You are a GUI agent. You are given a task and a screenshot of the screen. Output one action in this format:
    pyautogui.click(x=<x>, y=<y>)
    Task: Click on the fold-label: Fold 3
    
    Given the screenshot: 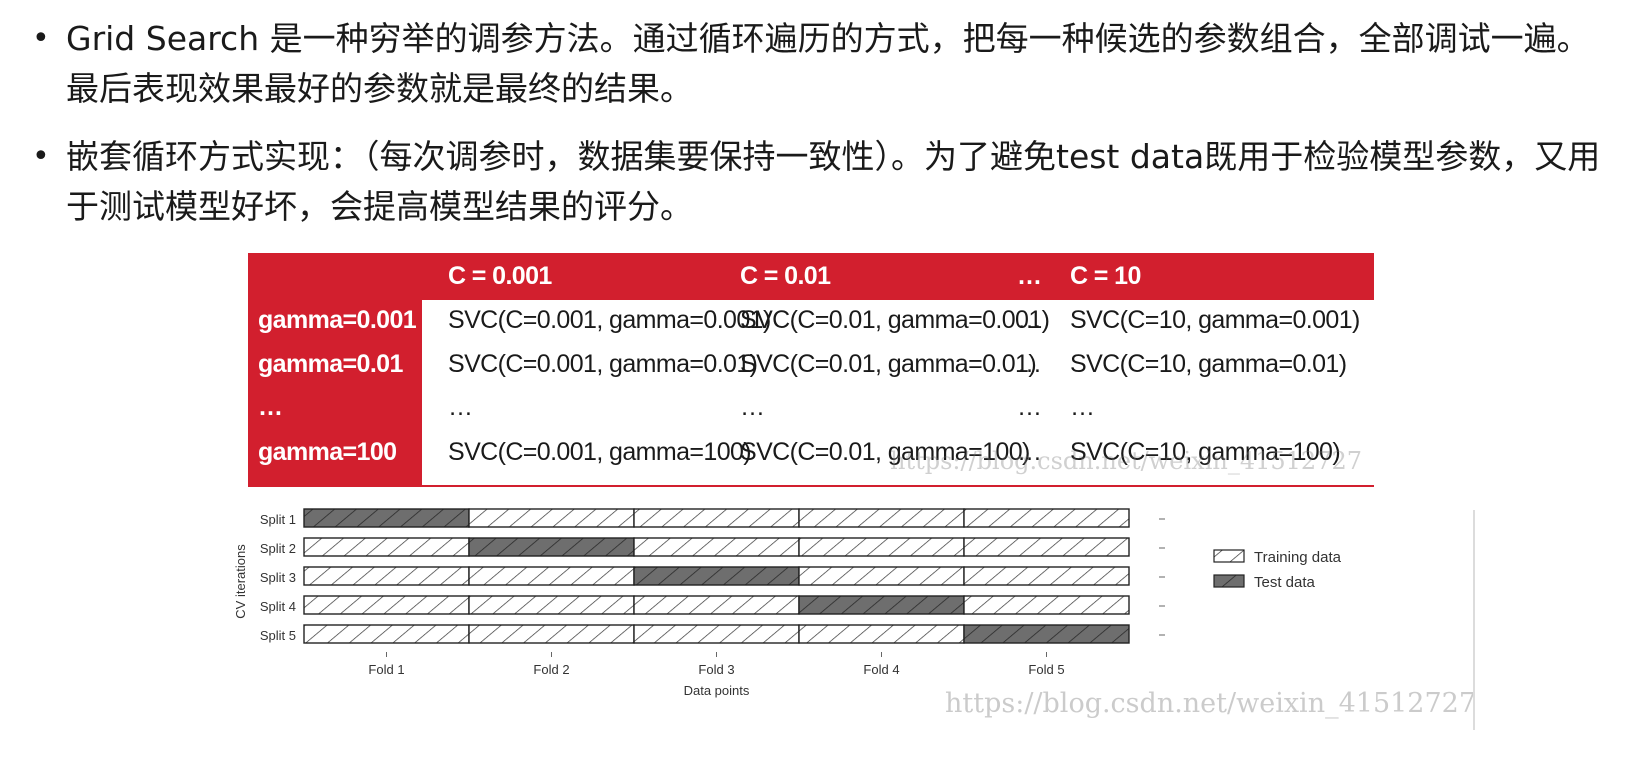 What is the action you would take?
    pyautogui.click(x=716, y=669)
    